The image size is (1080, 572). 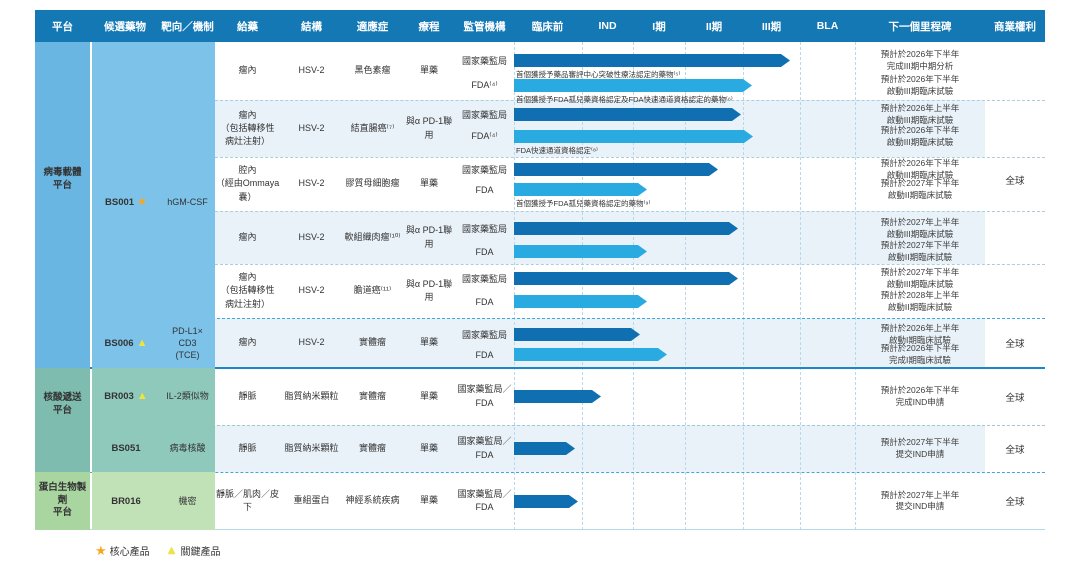 What do you see at coordinates (372, 500) in the screenshot?
I see `cell-indication: 神經系統疾病` at bounding box center [372, 500].